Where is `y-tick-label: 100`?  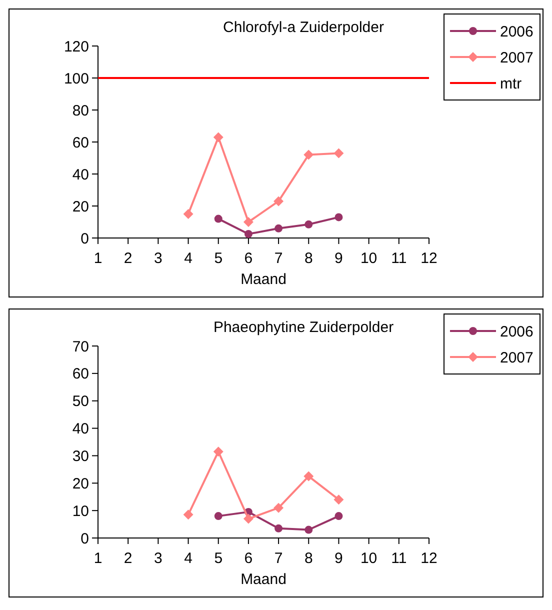
y-tick-label: 100 is located at coordinates (76, 79).